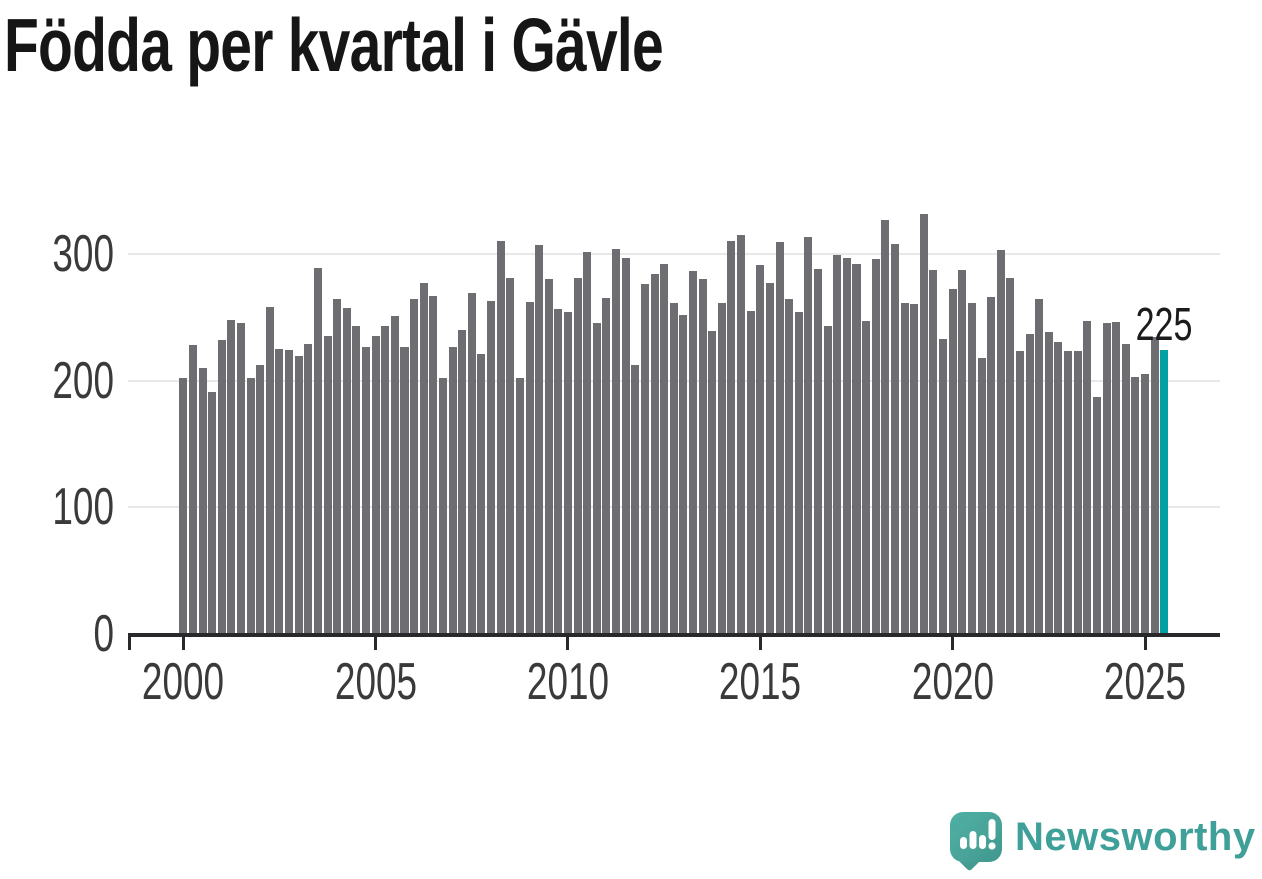  What do you see at coordinates (1125, 489) in the screenshot?
I see `bar-2024 Q3` at bounding box center [1125, 489].